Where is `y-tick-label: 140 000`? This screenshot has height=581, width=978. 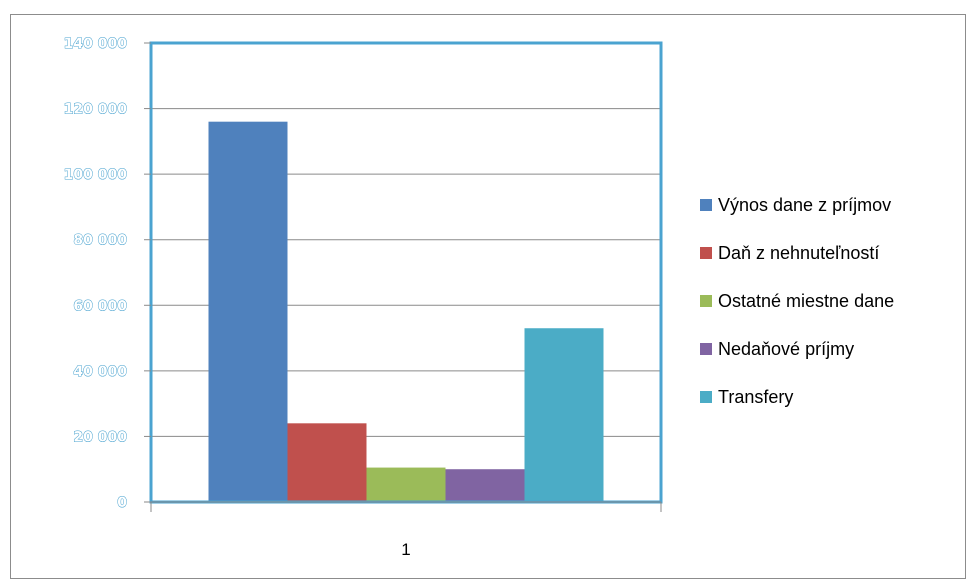
y-tick-label: 140 000 is located at coordinates (96, 44).